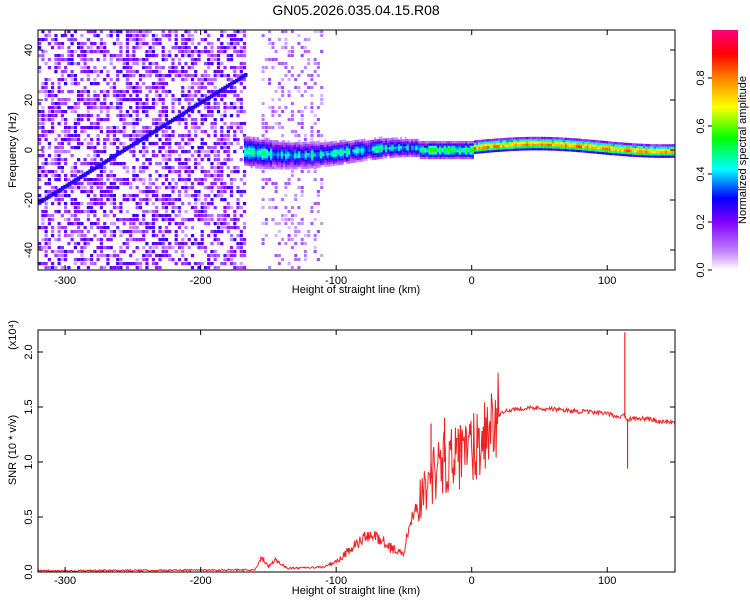 The width and height of the screenshot is (750, 600). What do you see at coordinates (29, 50) in the screenshot?
I see `heatmap-y-tick-label: 40` at bounding box center [29, 50].